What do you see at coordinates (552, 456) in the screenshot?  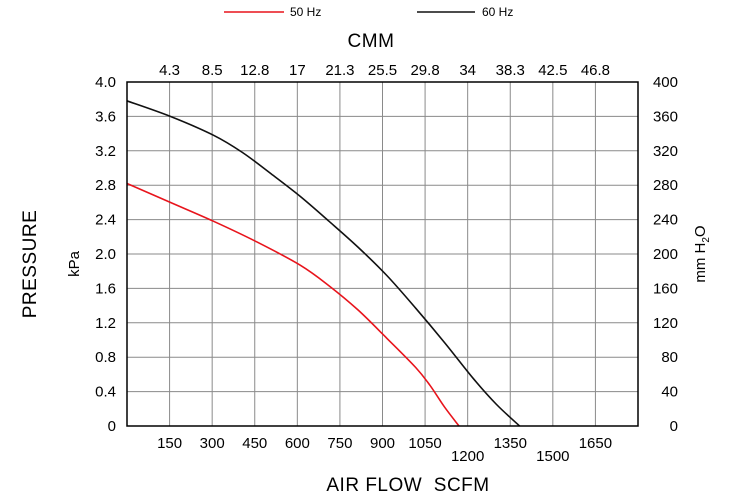 I see `bottom-tick-label: 1500` at bounding box center [552, 456].